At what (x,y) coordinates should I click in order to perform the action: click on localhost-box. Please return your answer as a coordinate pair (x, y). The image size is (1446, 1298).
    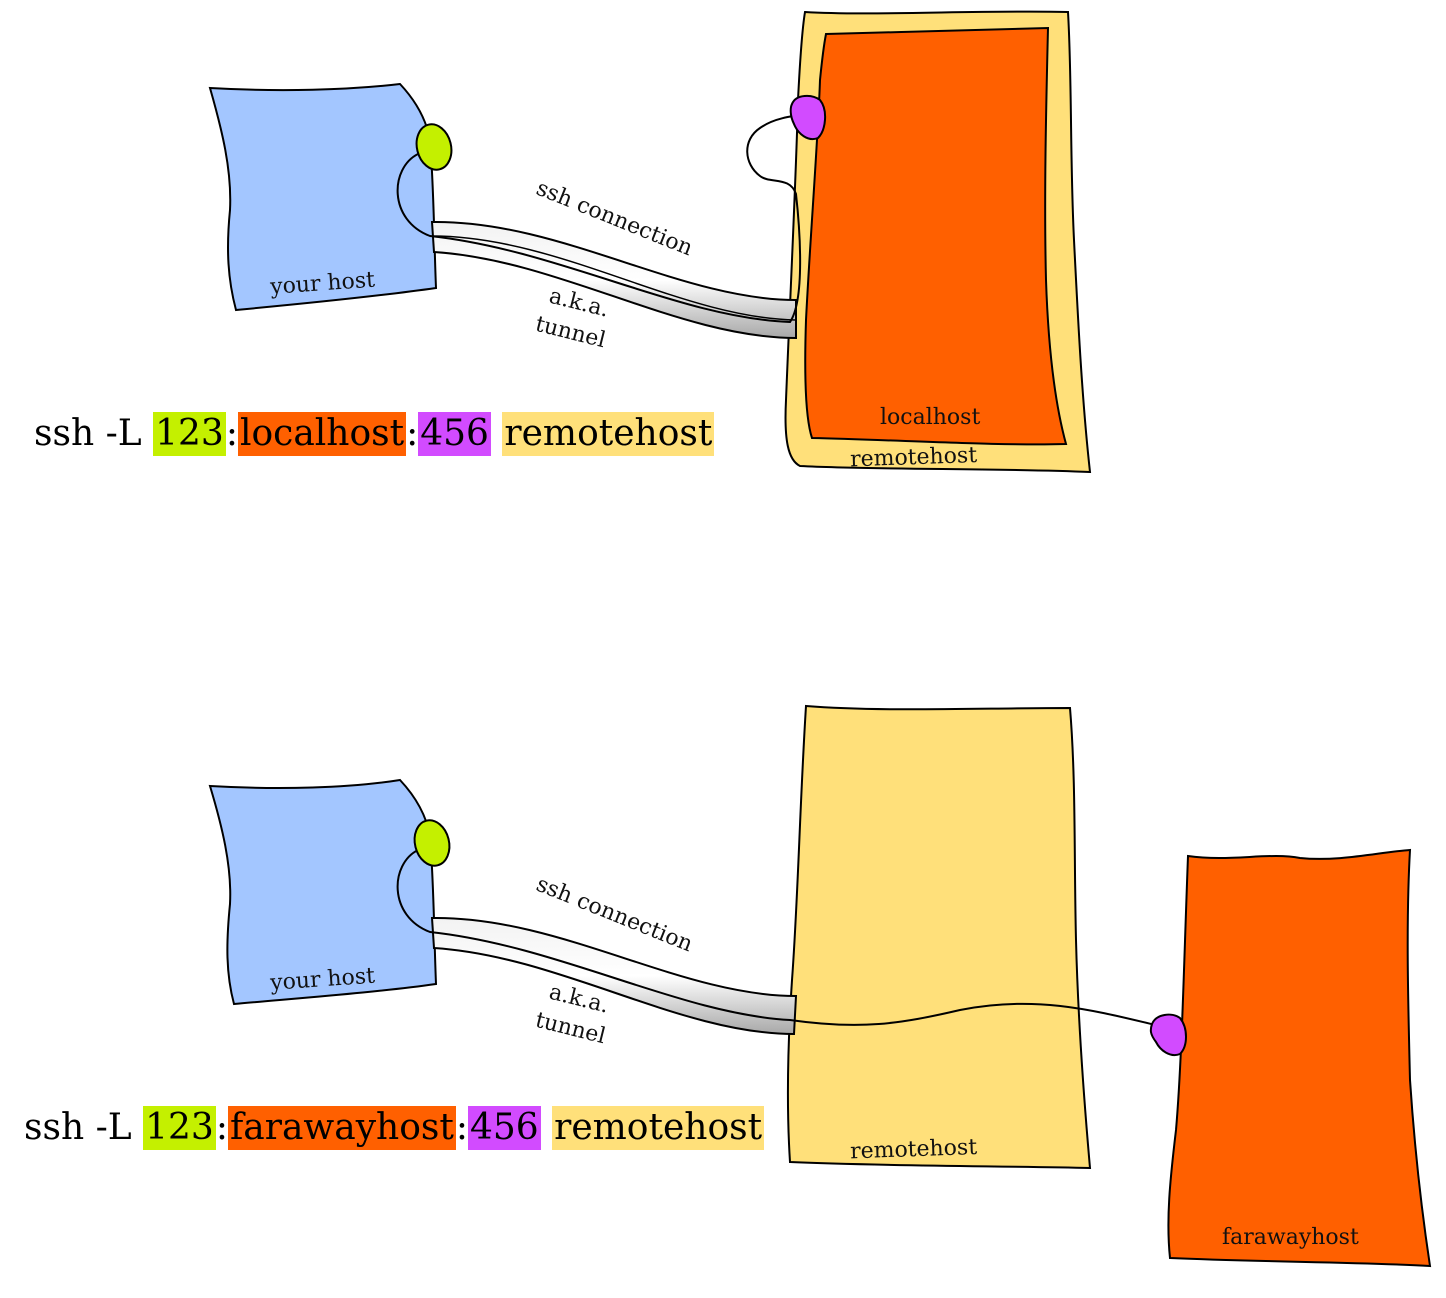
    Looking at the image, I should click on (936, 236).